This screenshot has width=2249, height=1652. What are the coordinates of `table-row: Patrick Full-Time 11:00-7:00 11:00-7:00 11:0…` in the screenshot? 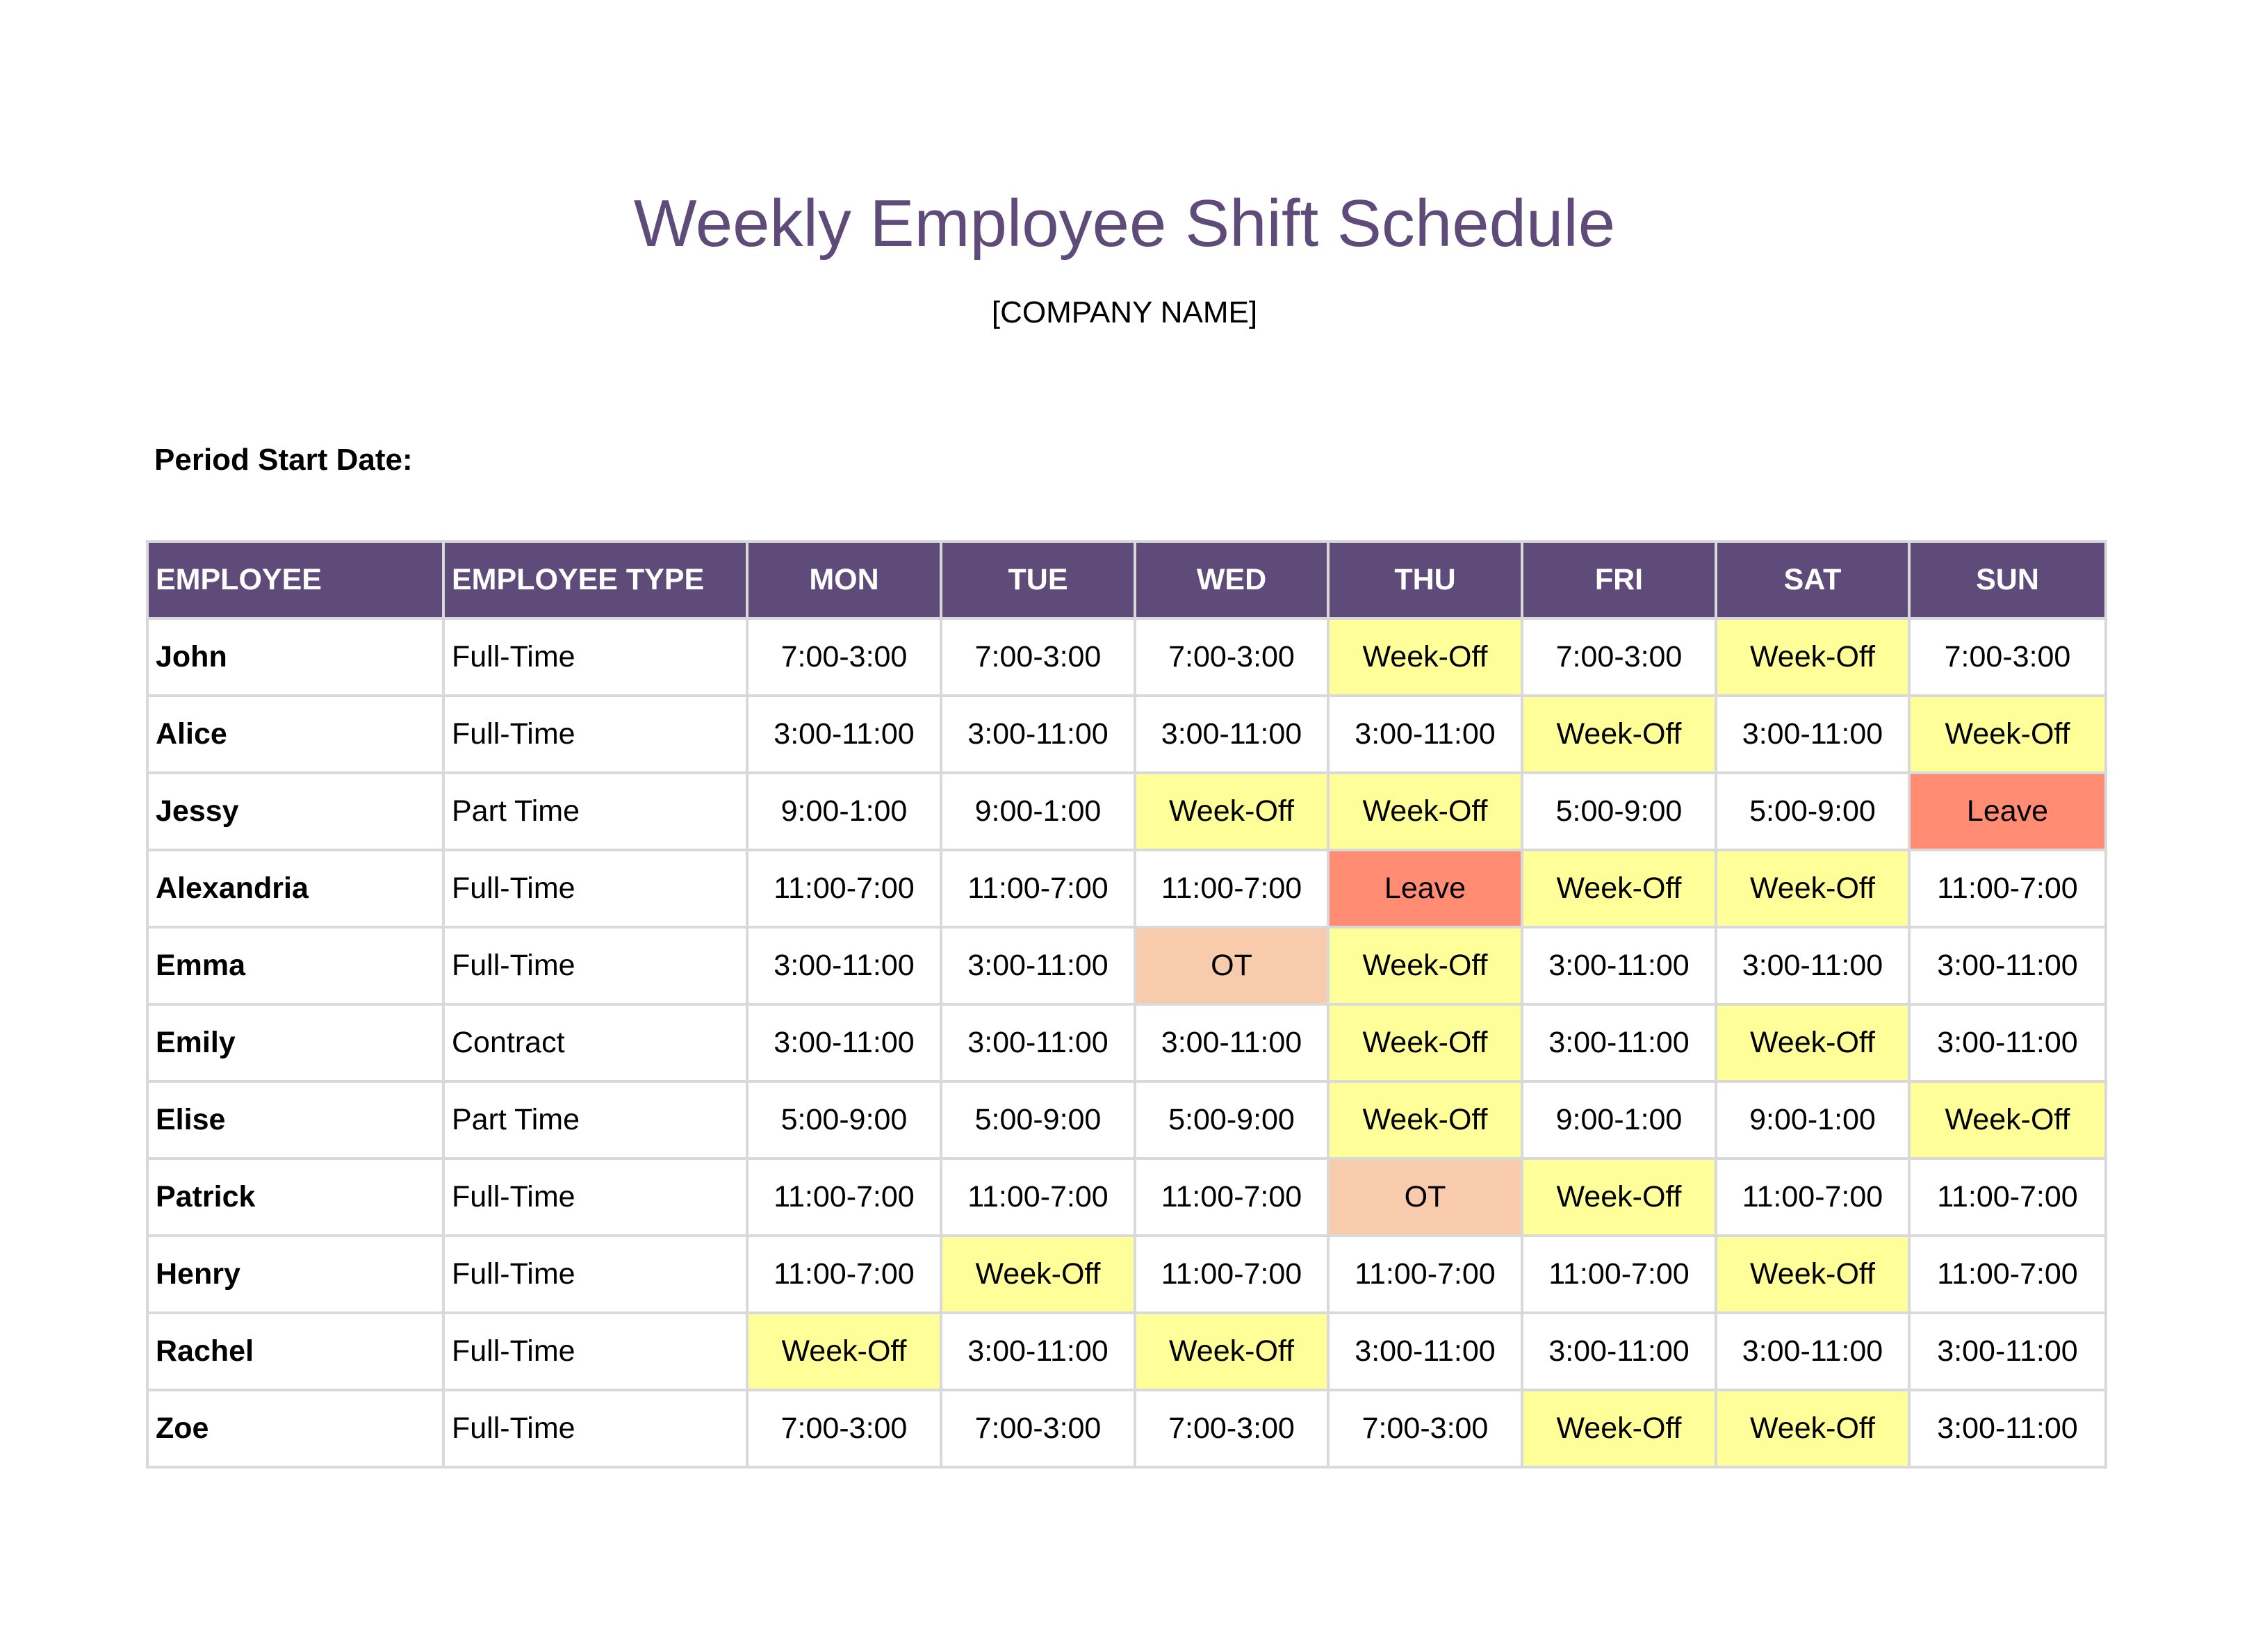 It's located at (1126, 1197).